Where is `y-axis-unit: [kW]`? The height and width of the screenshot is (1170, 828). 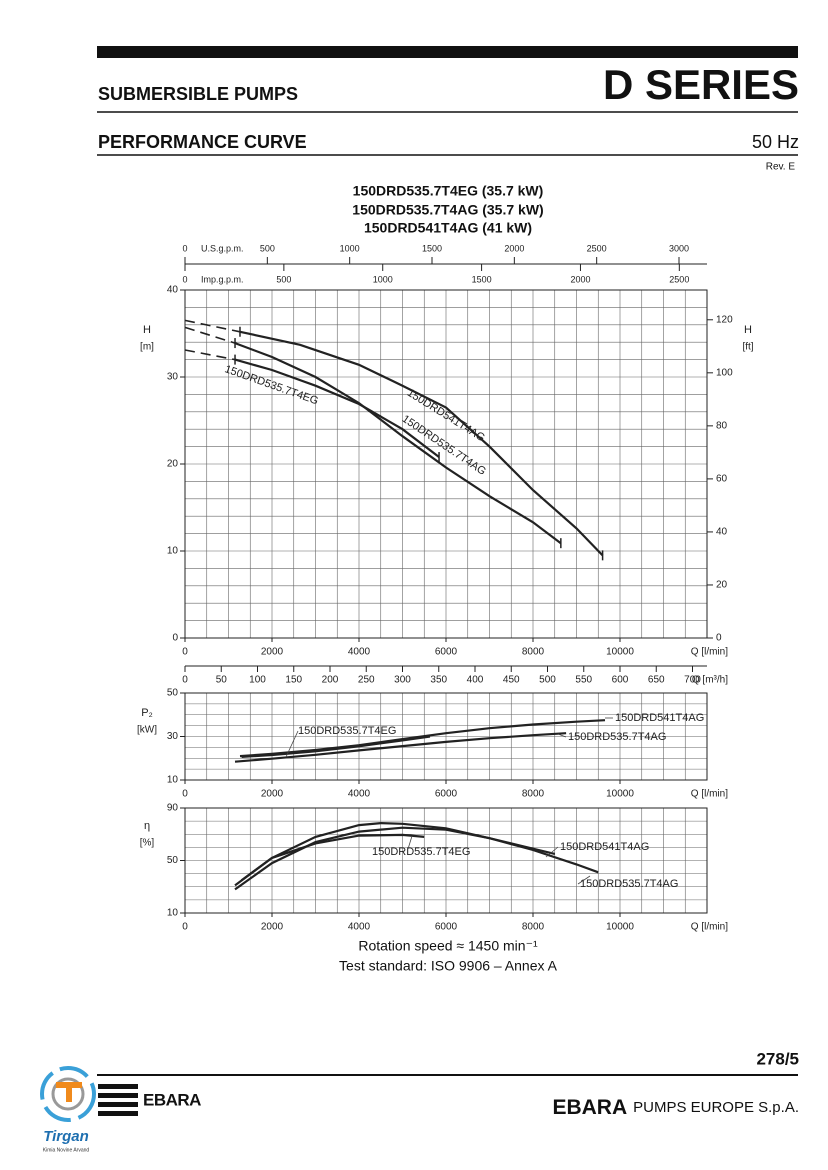 y-axis-unit: [kW] is located at coordinates (147, 730).